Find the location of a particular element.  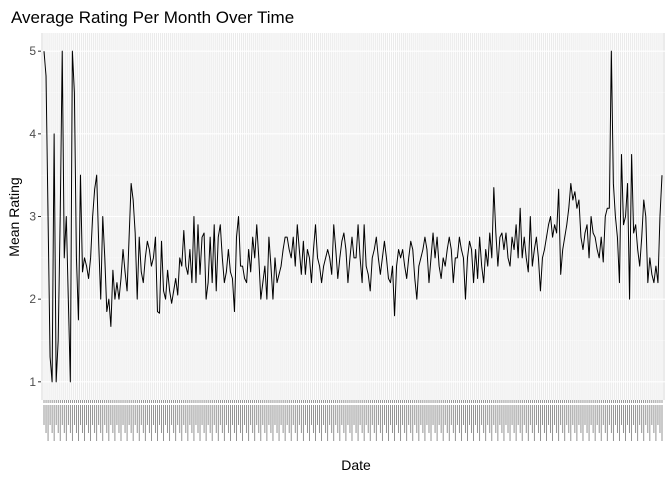

y-tick-label: 1 is located at coordinates (32, 382).